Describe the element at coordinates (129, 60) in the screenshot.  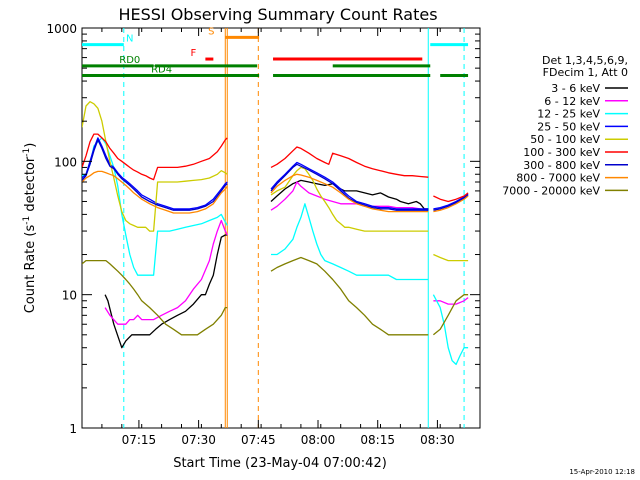
I see `state-bar-label-rd0: RD0` at that location.